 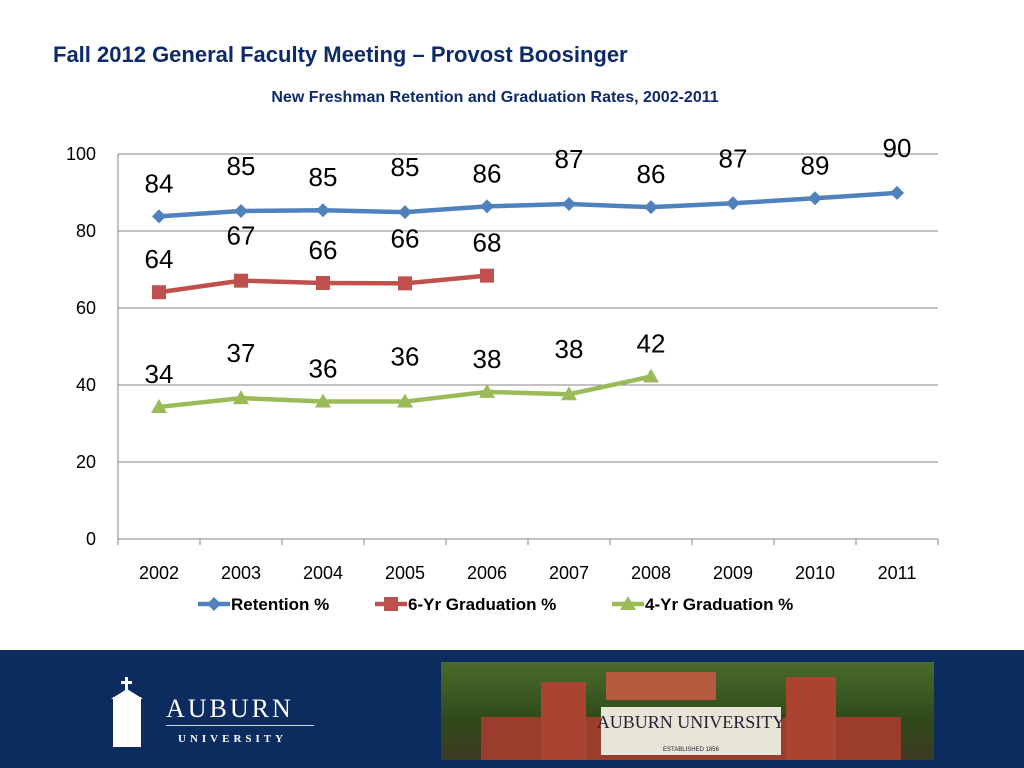 What do you see at coordinates (719, 604) in the screenshot?
I see `legend-label: 4-Yr Graduation %` at bounding box center [719, 604].